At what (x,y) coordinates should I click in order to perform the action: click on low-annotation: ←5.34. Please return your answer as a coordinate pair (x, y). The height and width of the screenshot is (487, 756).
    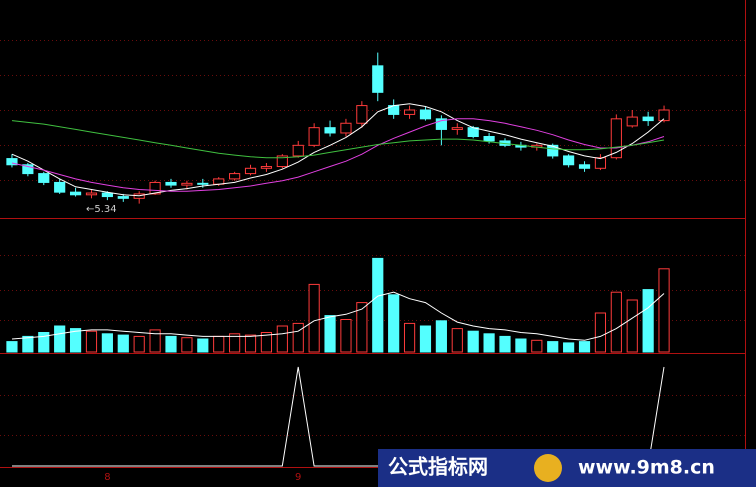
    Looking at the image, I should click on (101, 209).